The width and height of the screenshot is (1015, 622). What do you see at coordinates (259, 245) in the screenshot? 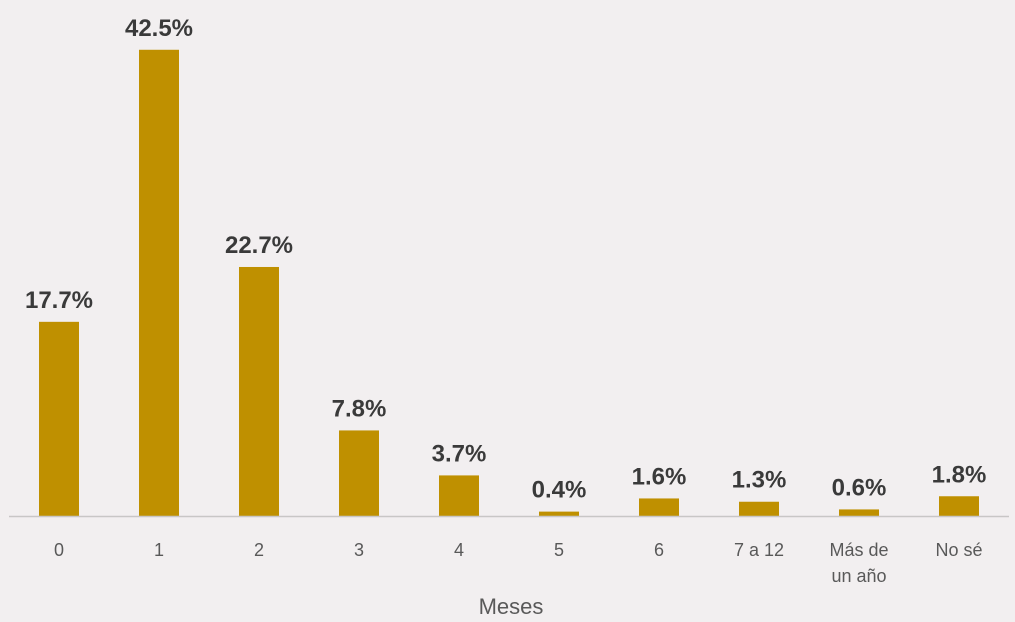
I see `data-label-2: 22.7%` at bounding box center [259, 245].